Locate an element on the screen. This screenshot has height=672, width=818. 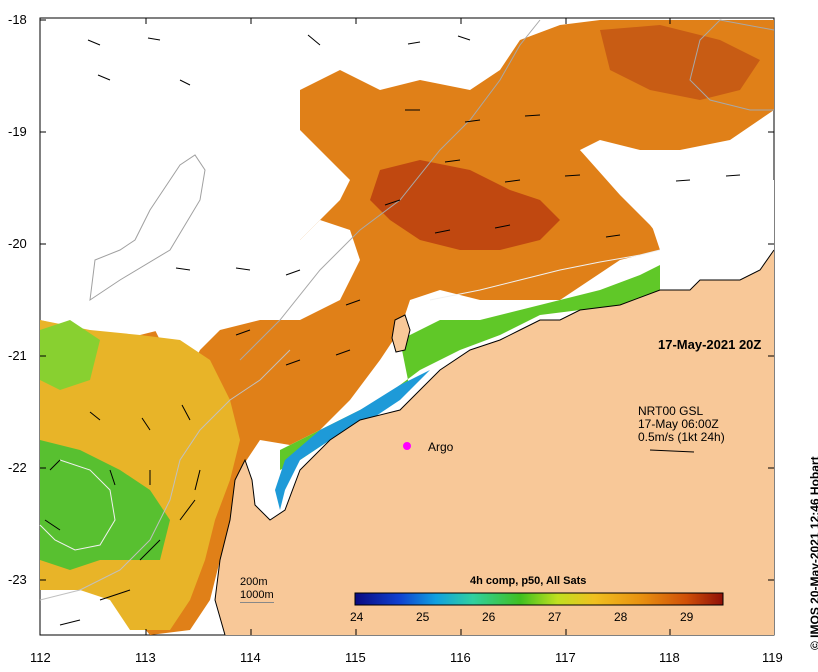
y-tick-label: -21 is located at coordinates (17, 355).